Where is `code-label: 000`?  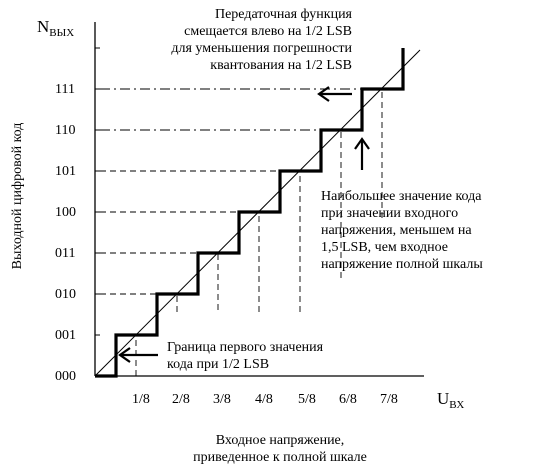 code-label: 000 is located at coordinates (65, 376).